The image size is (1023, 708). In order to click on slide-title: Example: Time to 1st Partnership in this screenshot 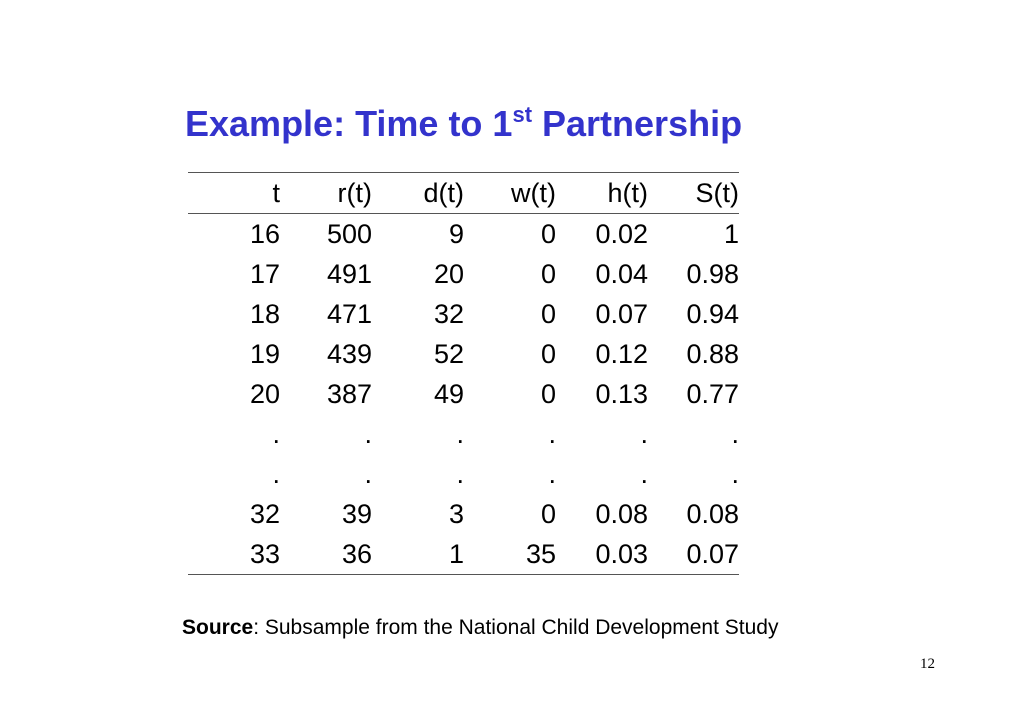, I will do `click(463, 124)`.